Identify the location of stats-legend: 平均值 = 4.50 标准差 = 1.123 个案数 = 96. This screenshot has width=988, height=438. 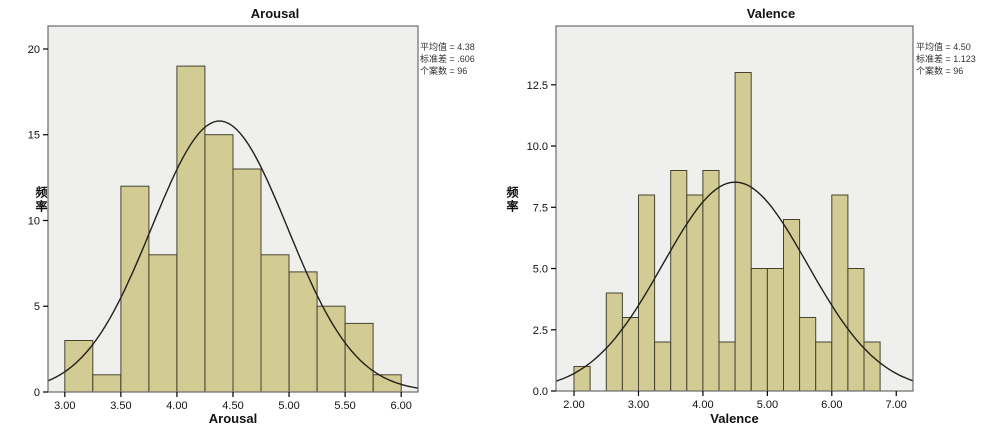
(946, 59).